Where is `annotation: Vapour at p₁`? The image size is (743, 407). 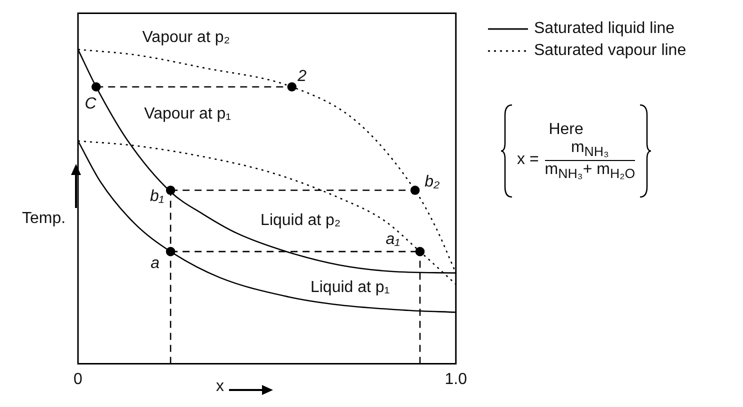 annotation: Vapour at p₁ is located at coordinates (188, 113).